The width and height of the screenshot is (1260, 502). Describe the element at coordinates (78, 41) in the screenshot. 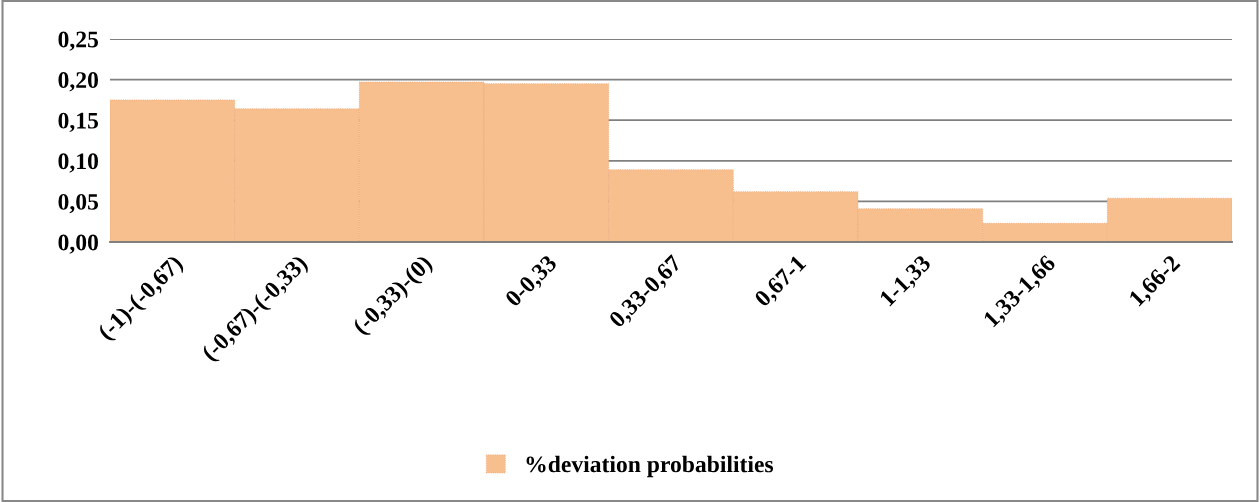

I see `y-tick-label: 0,25` at that location.